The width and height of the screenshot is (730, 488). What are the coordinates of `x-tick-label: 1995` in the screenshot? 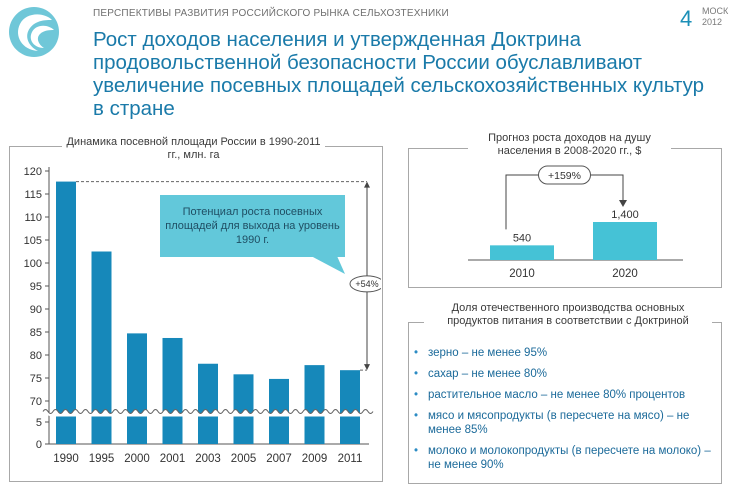 It's located at (102, 459).